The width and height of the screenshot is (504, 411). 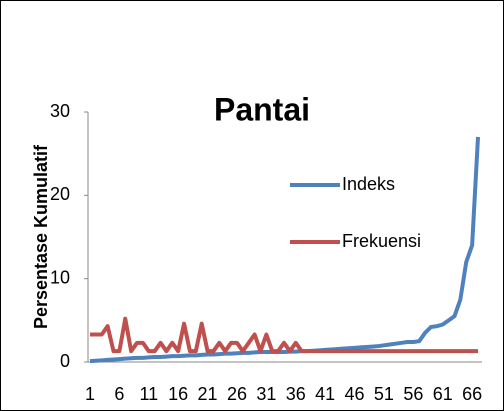 I want to click on x-tick-label: 1, so click(x=90, y=394).